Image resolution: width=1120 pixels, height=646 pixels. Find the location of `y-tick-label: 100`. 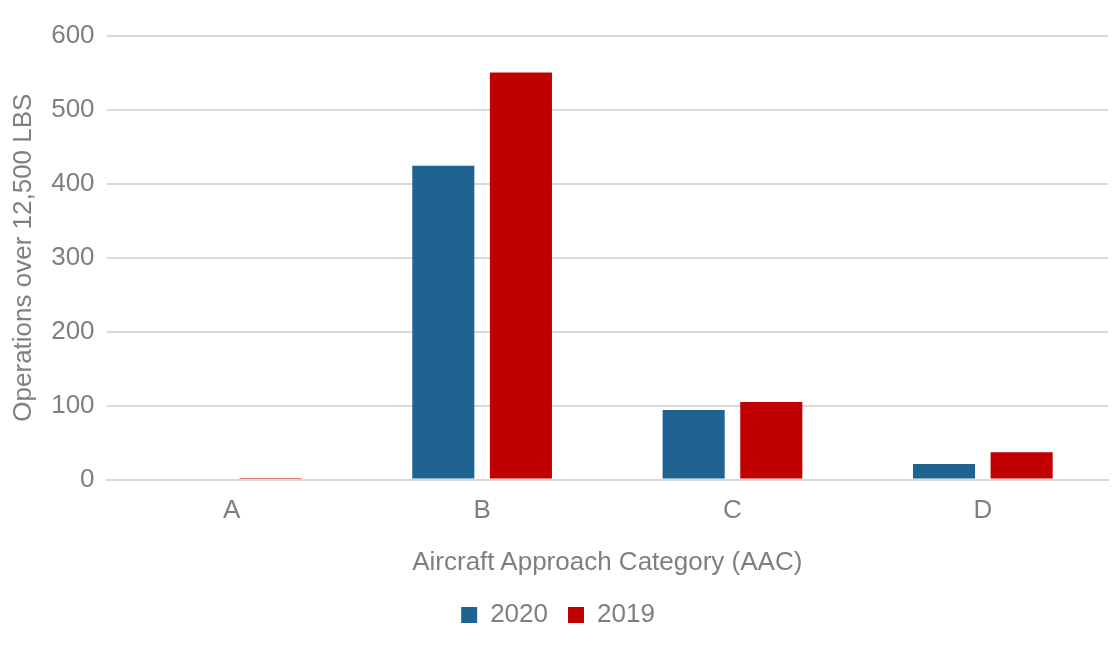

y-tick-label: 100 is located at coordinates (73, 403).